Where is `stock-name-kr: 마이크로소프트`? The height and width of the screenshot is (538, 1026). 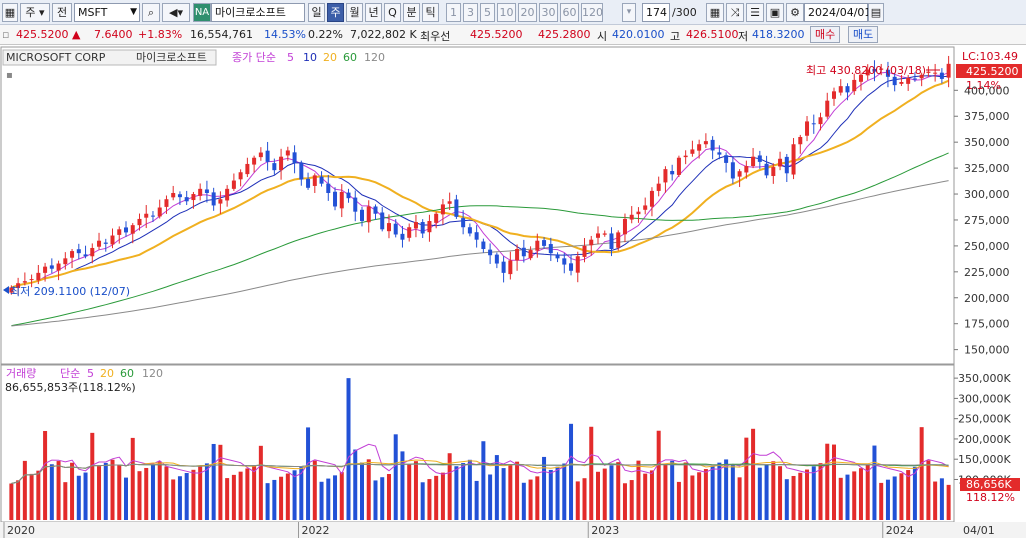
stock-name-kr: 마이크로소프트 is located at coordinates (171, 57).